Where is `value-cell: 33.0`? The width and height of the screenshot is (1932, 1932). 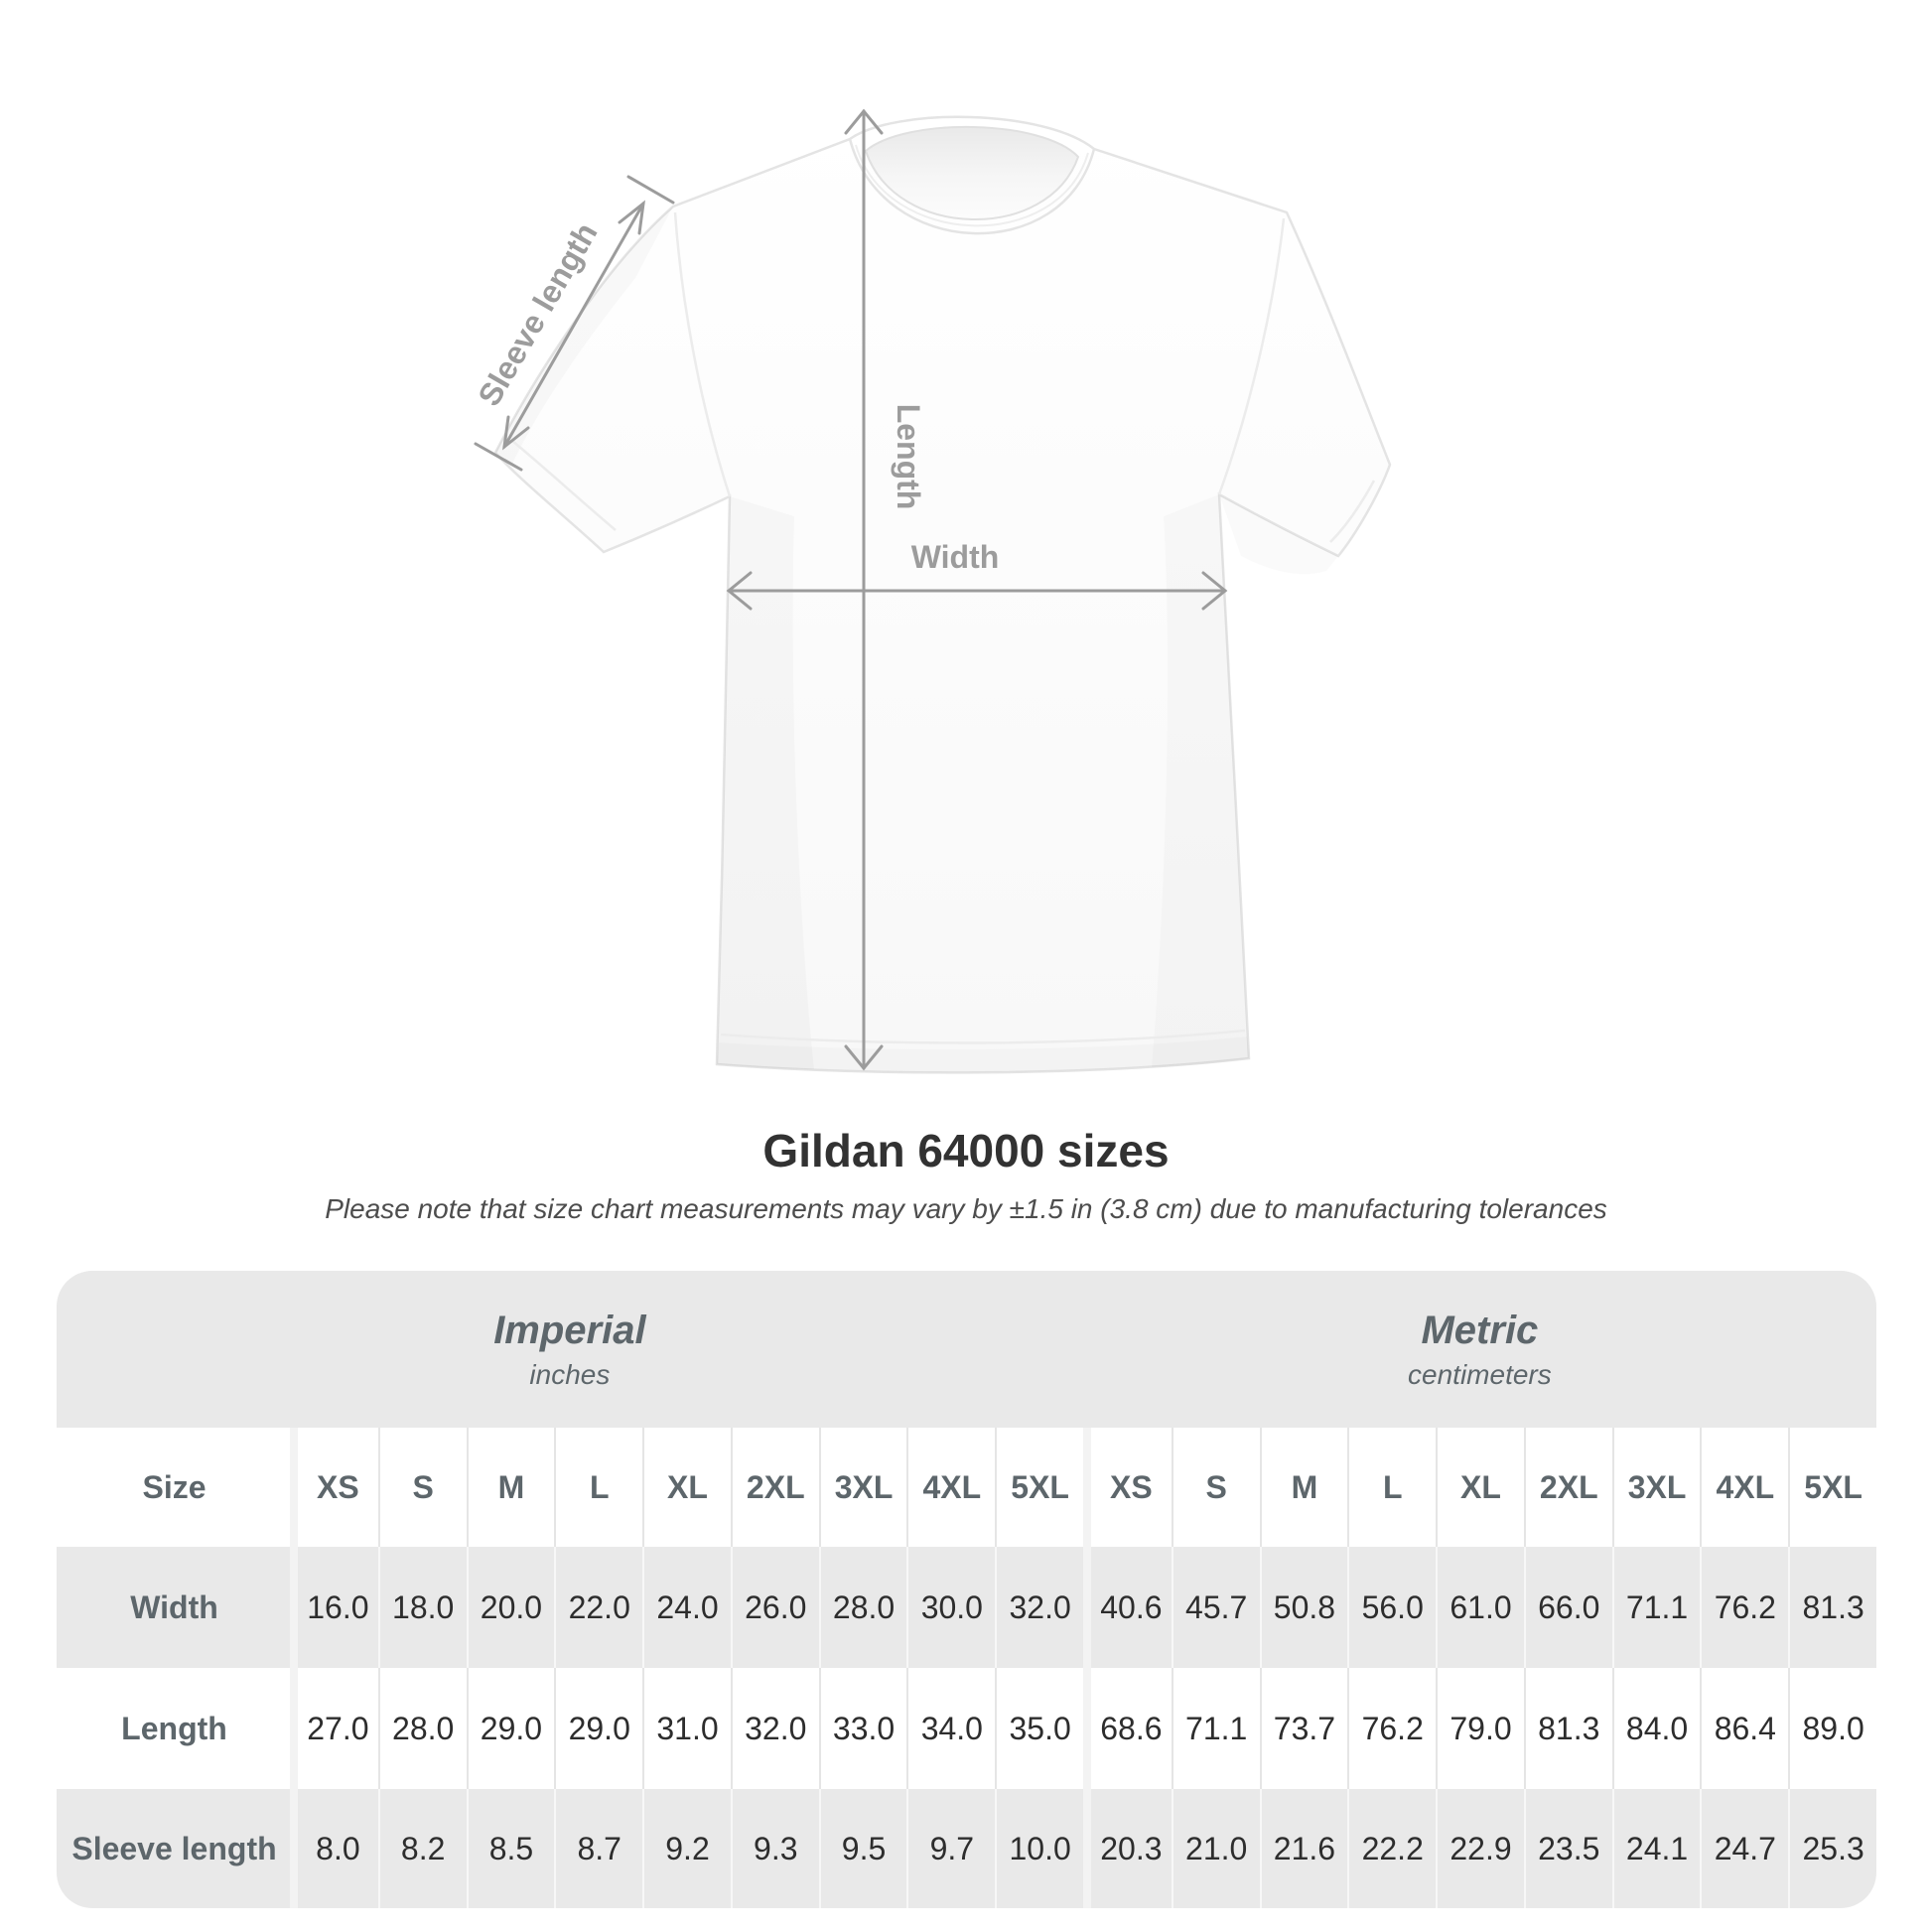 value-cell: 33.0 is located at coordinates (862, 1729).